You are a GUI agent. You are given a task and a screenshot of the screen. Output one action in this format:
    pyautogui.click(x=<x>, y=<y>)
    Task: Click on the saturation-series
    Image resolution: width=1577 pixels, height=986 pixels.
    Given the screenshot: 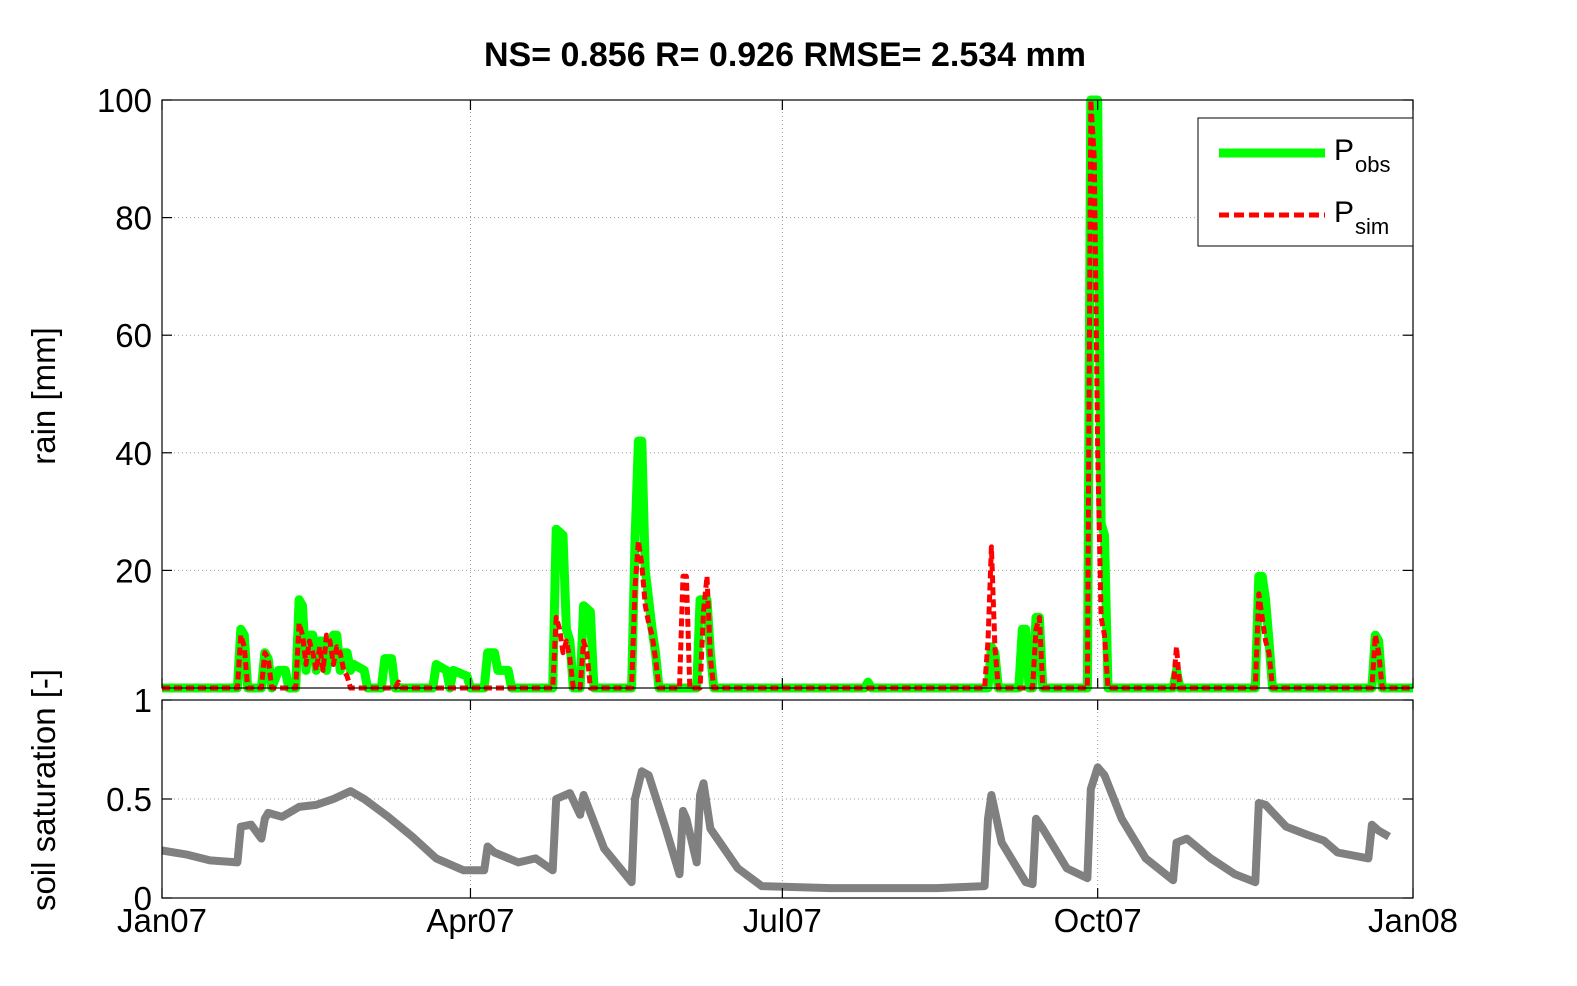 What is the action you would take?
    pyautogui.click(x=776, y=828)
    